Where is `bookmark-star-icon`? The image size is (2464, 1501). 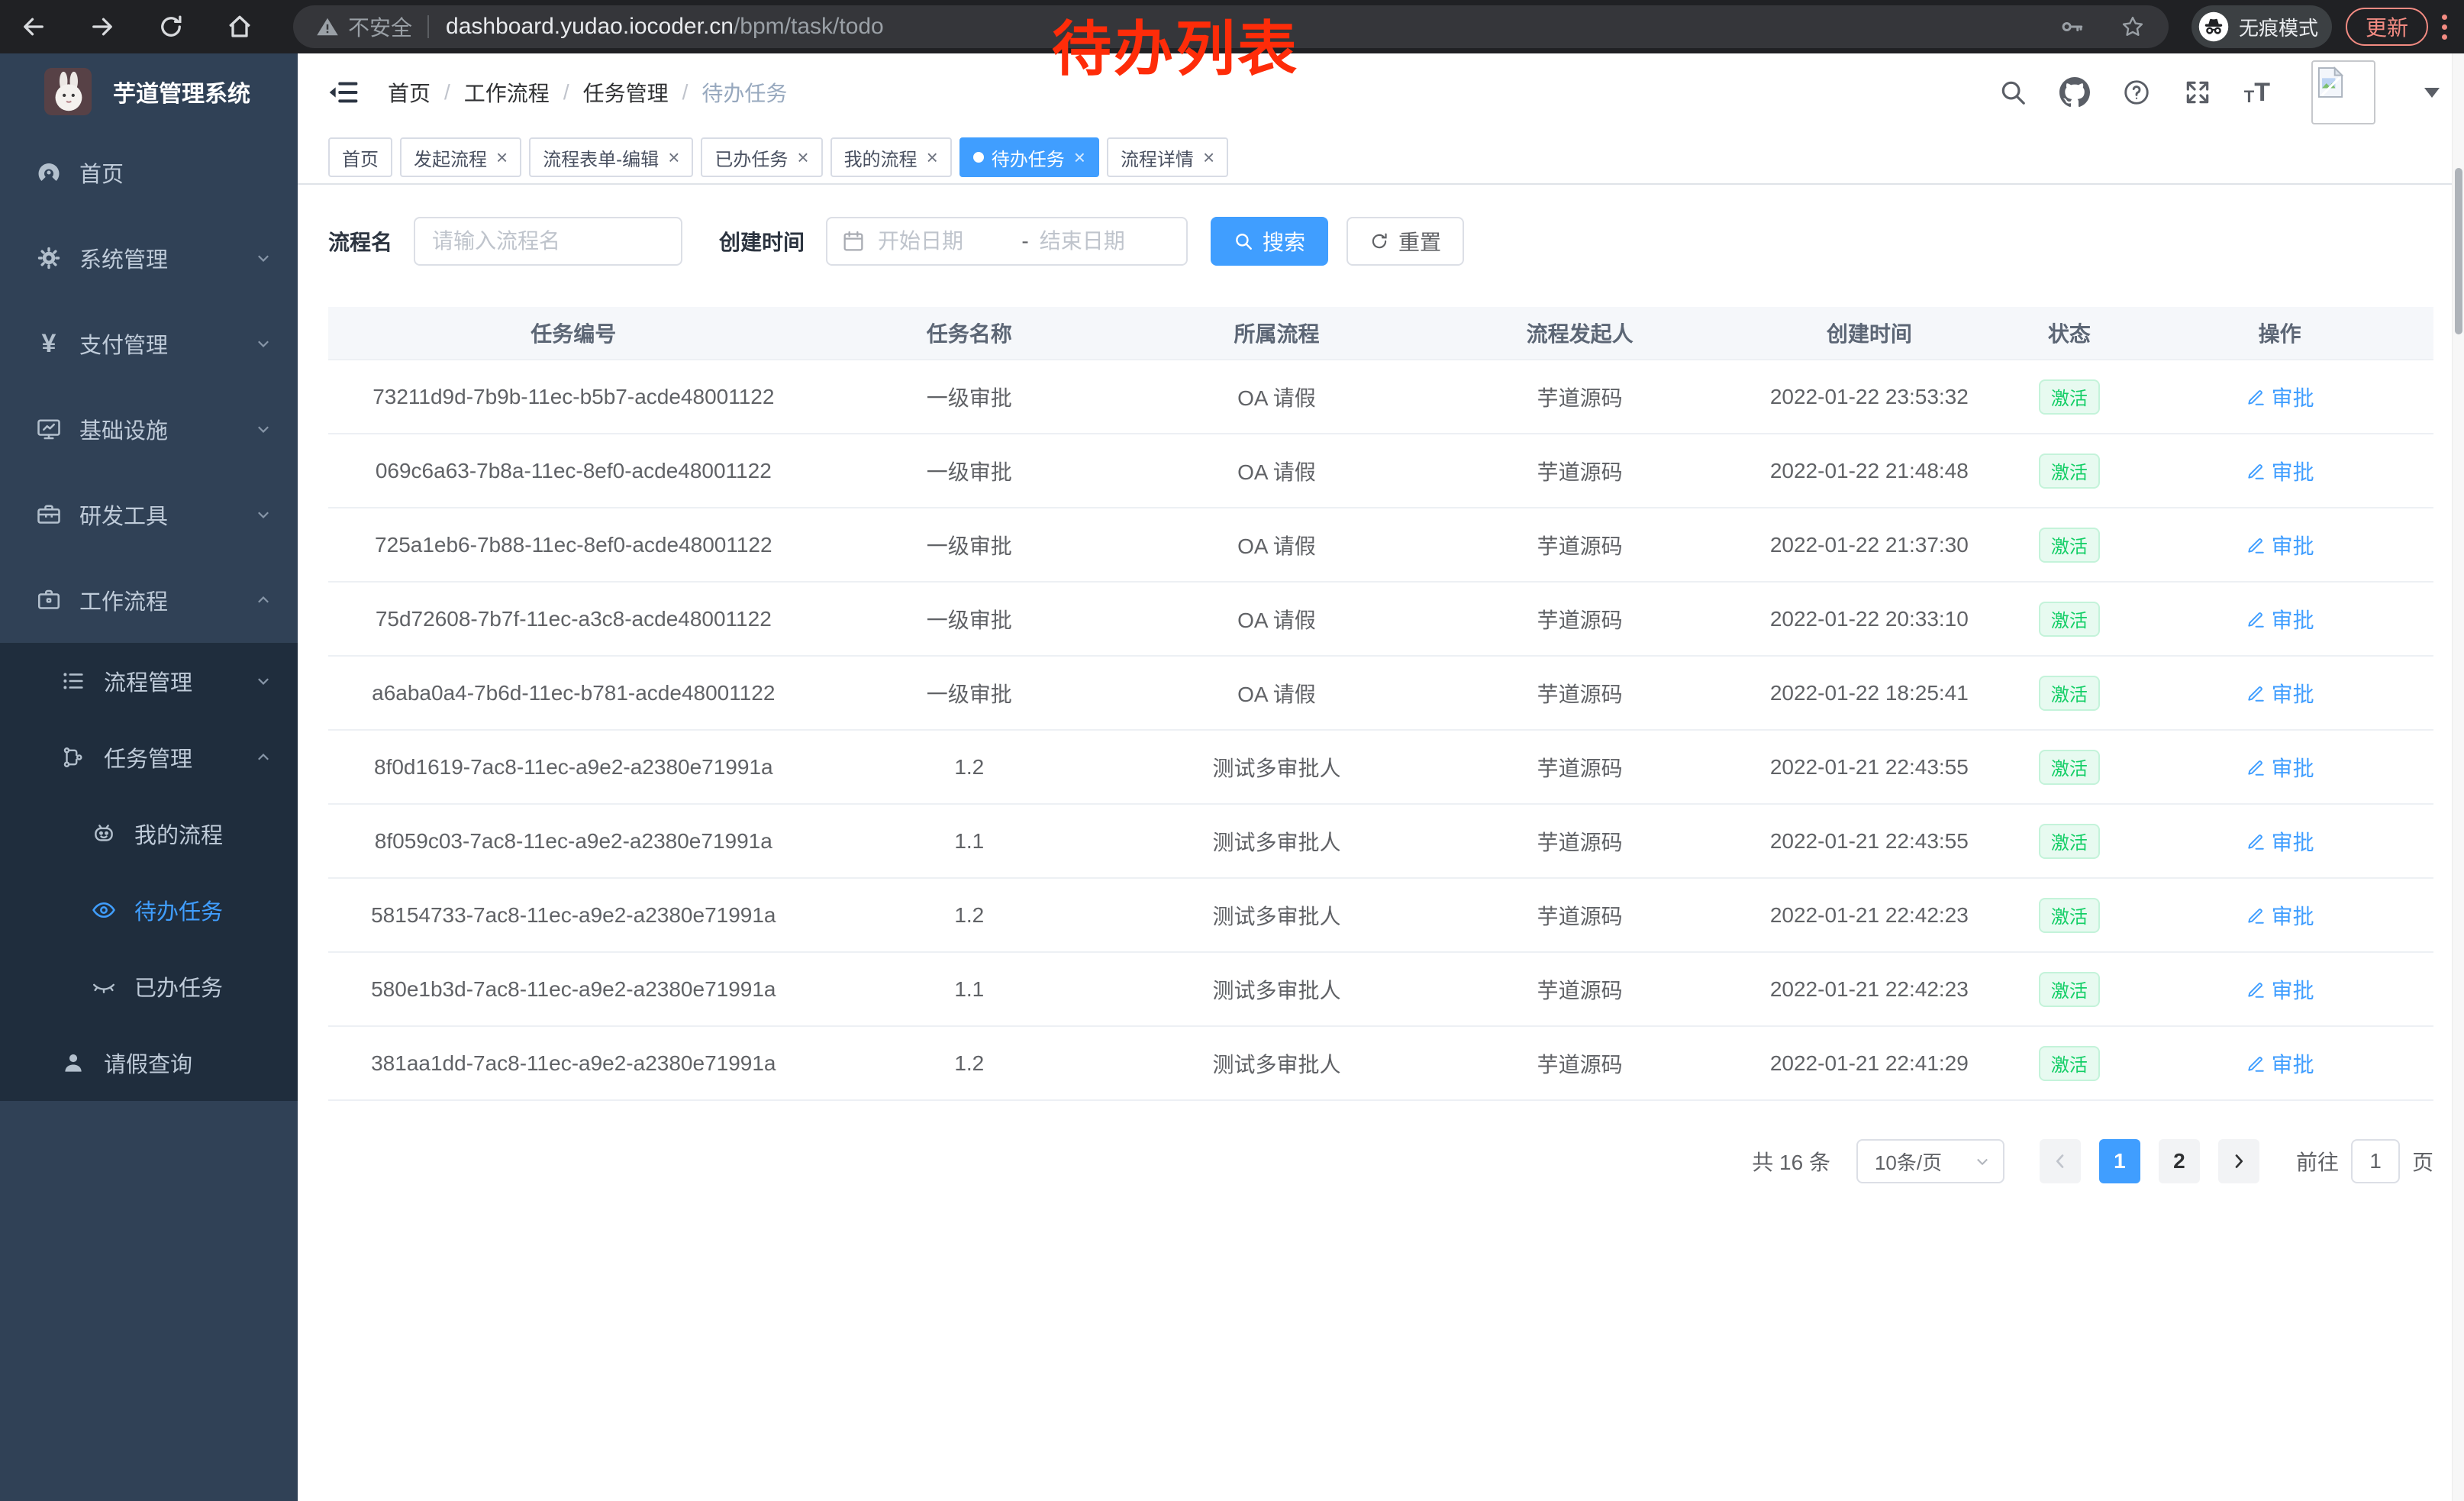
bookmark-star-icon is located at coordinates (2133, 27).